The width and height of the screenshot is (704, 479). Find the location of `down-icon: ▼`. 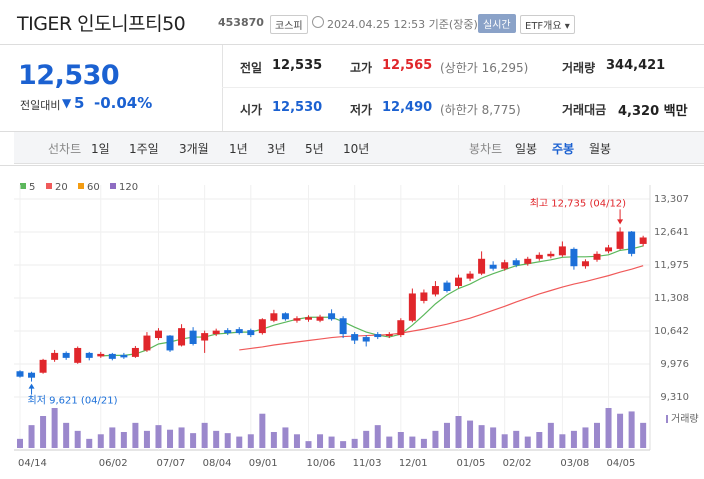

down-icon: ▼ is located at coordinates (67, 103).